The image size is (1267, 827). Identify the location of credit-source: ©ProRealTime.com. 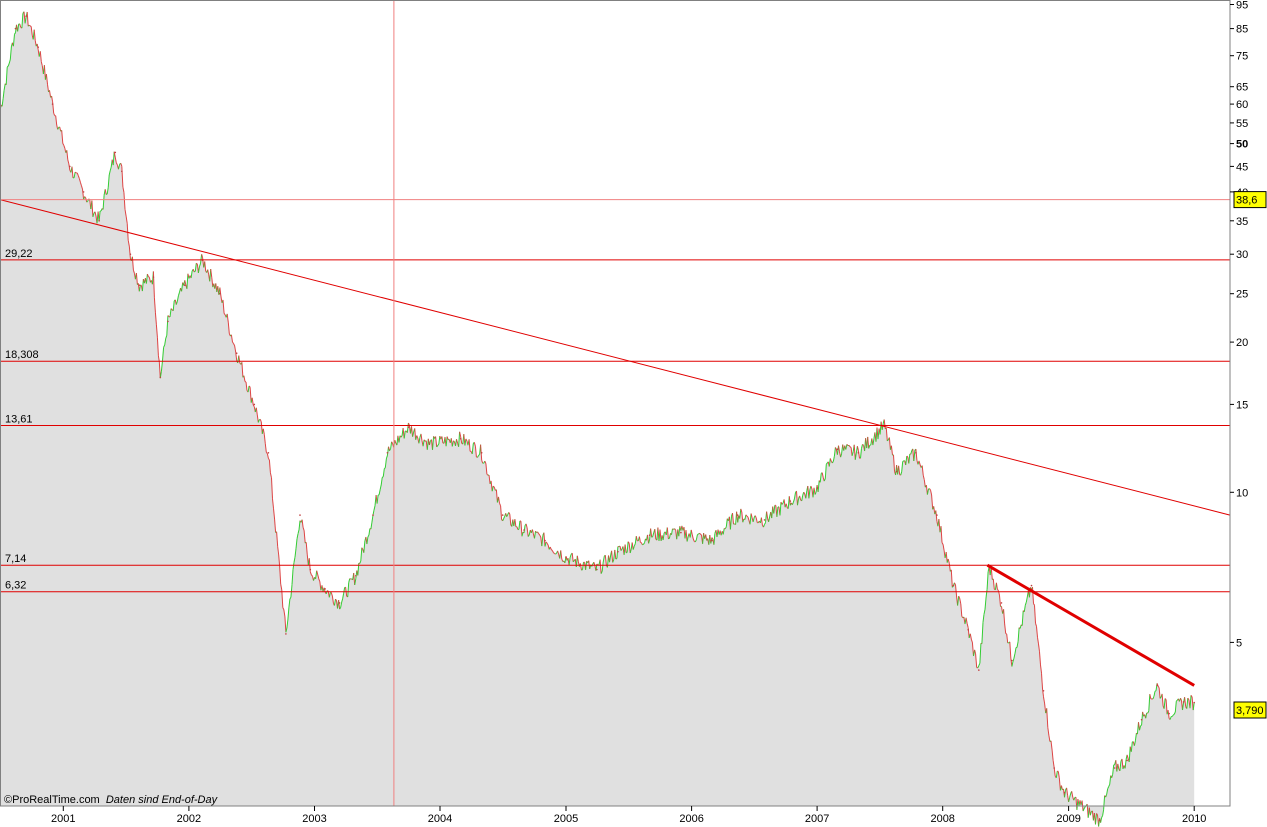
(52, 800).